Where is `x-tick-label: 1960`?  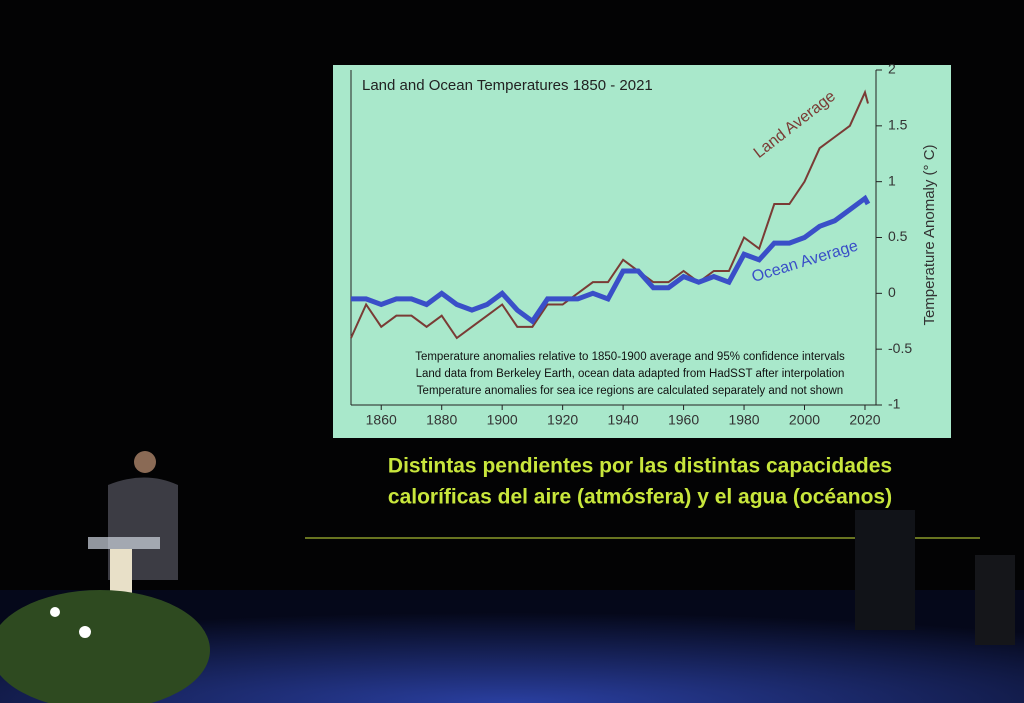
x-tick-label: 1960 is located at coordinates (683, 420).